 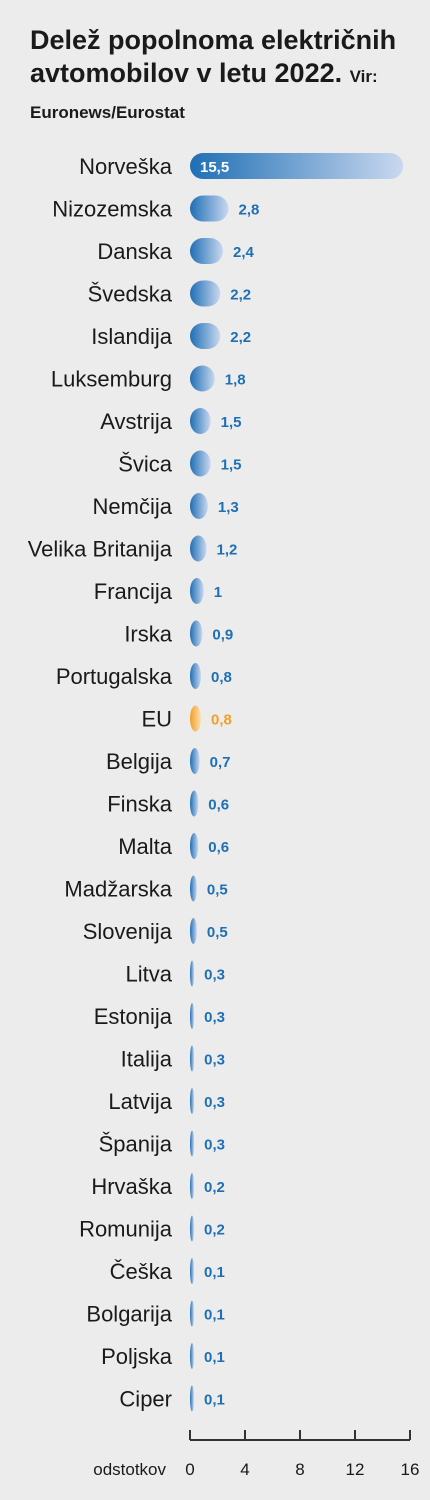 I want to click on category-label-norveska: Norveška, so click(x=126, y=166).